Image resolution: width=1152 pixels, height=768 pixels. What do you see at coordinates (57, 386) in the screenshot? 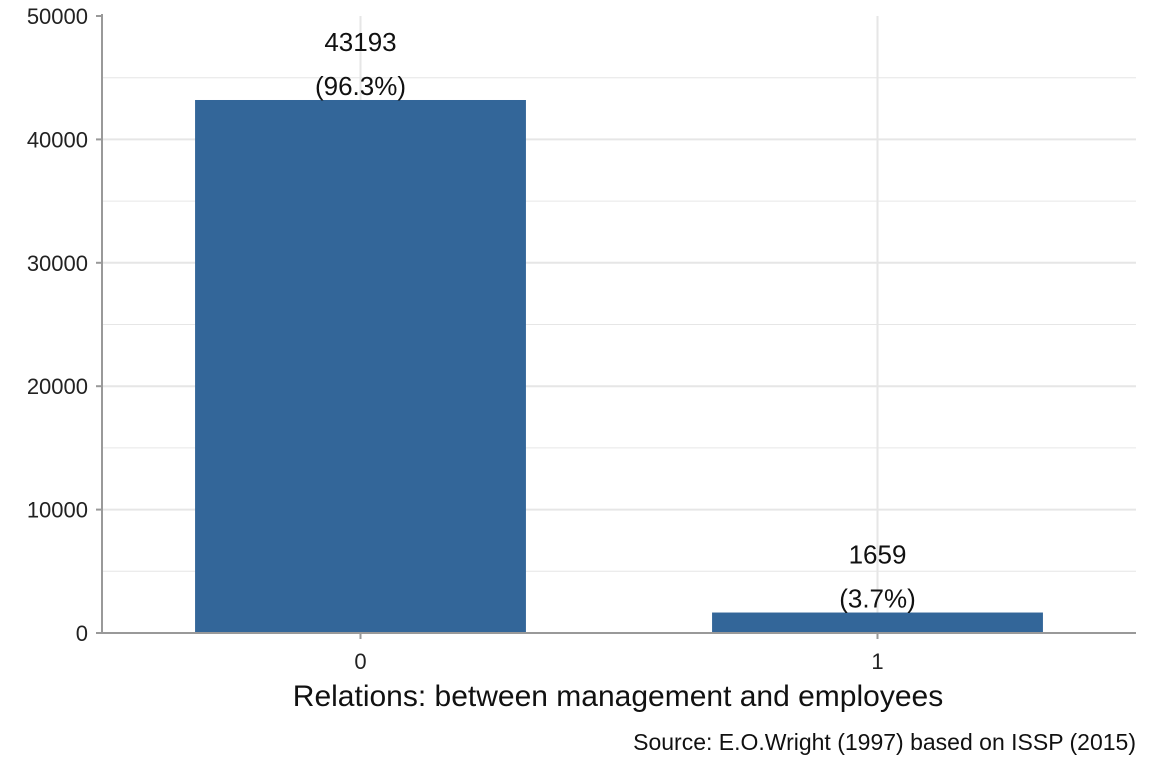
I see `y-tick-label: 20000` at bounding box center [57, 386].